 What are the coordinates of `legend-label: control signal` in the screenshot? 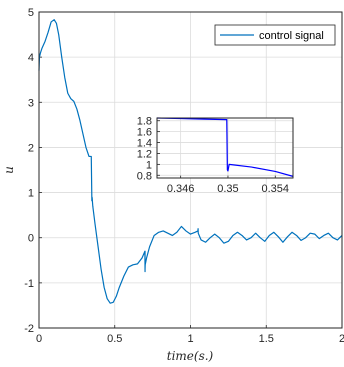 It's located at (291, 36).